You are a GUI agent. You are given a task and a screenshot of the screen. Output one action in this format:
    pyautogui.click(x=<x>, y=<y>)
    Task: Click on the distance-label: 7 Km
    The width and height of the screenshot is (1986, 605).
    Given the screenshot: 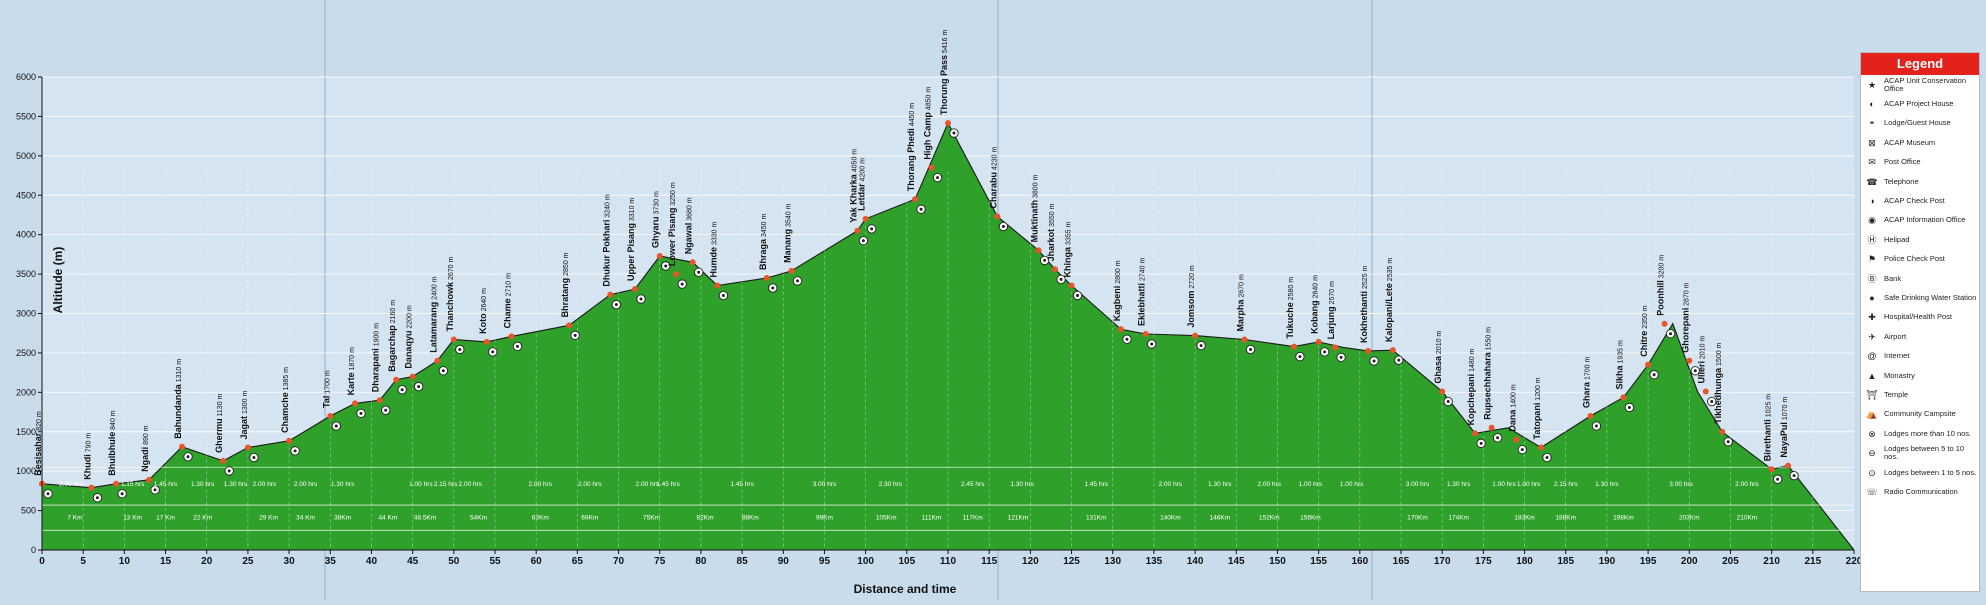 What is the action you would take?
    pyautogui.click(x=74, y=517)
    